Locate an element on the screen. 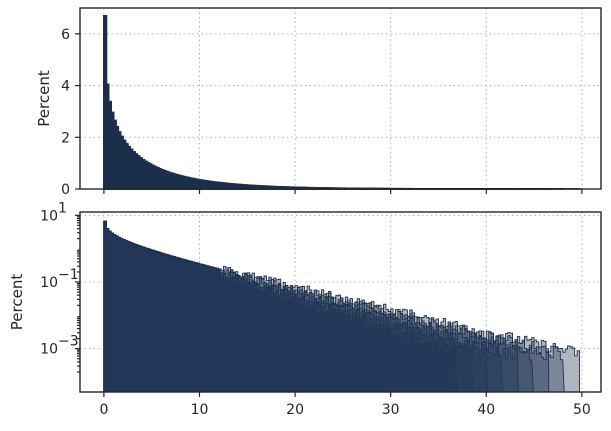 The height and width of the screenshot is (431, 611). bottom-y-tick-exponent: −3 is located at coordinates (68, 342).